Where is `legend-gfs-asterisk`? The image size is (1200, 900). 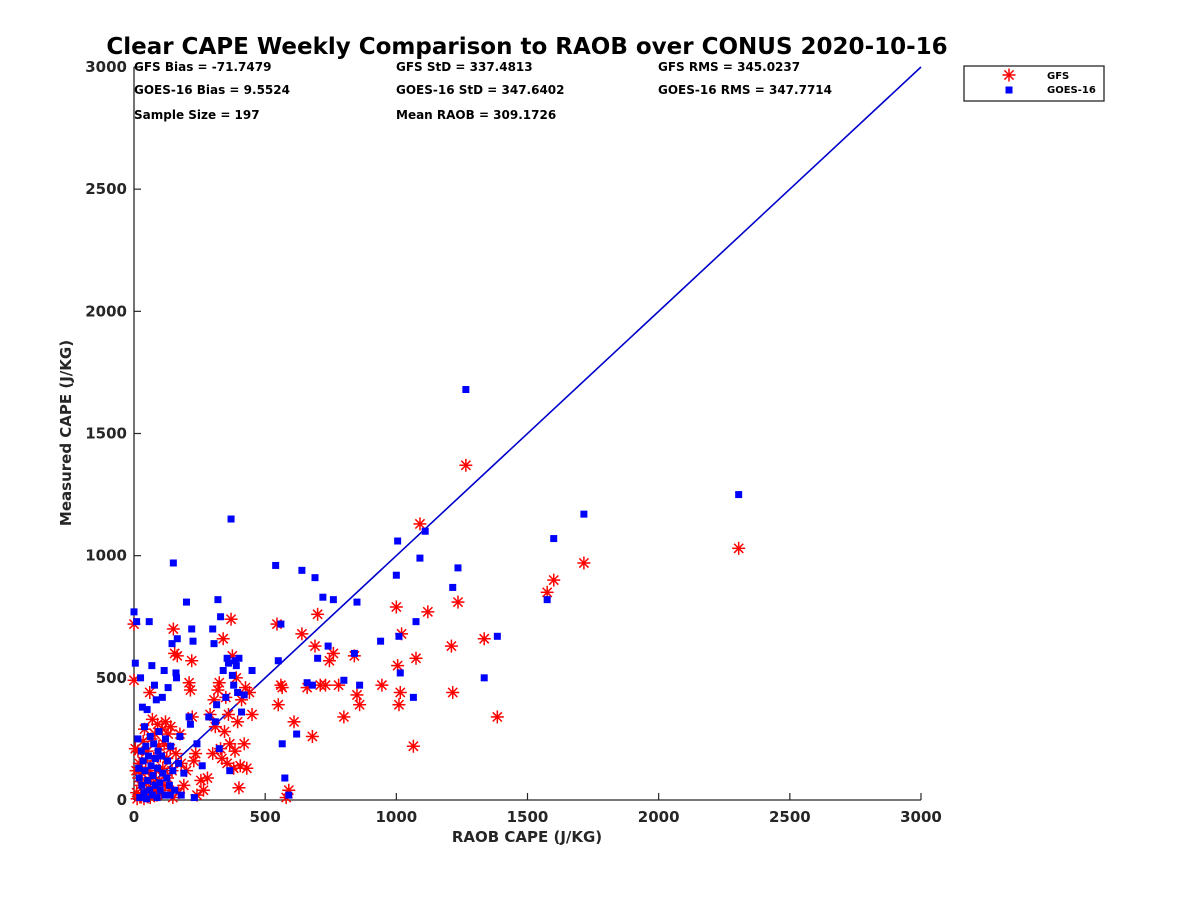
legend-gfs-asterisk is located at coordinates (1009, 75).